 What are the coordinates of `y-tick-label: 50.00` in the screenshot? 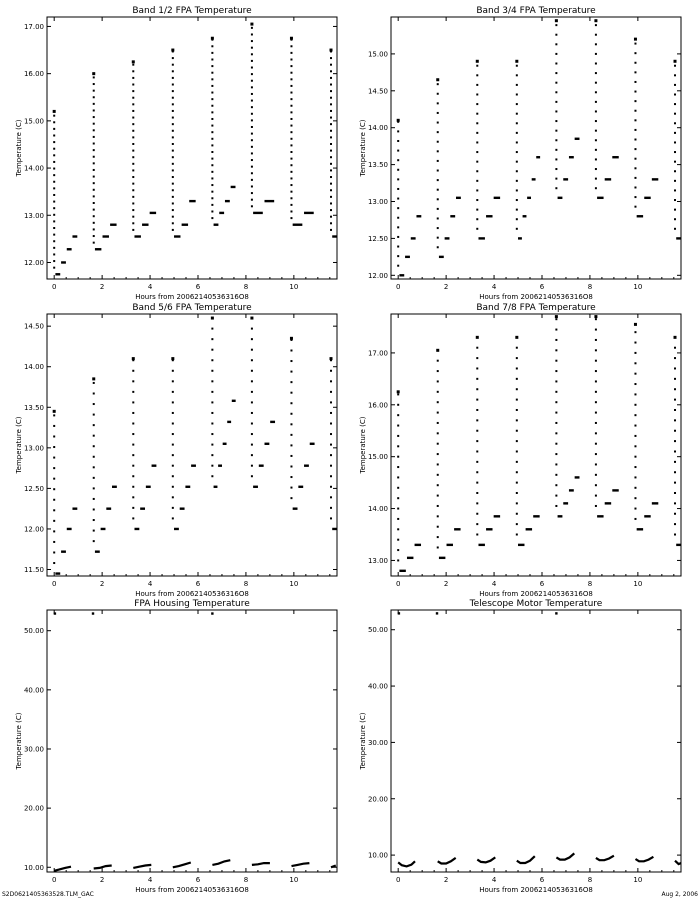 It's located at (34, 631).